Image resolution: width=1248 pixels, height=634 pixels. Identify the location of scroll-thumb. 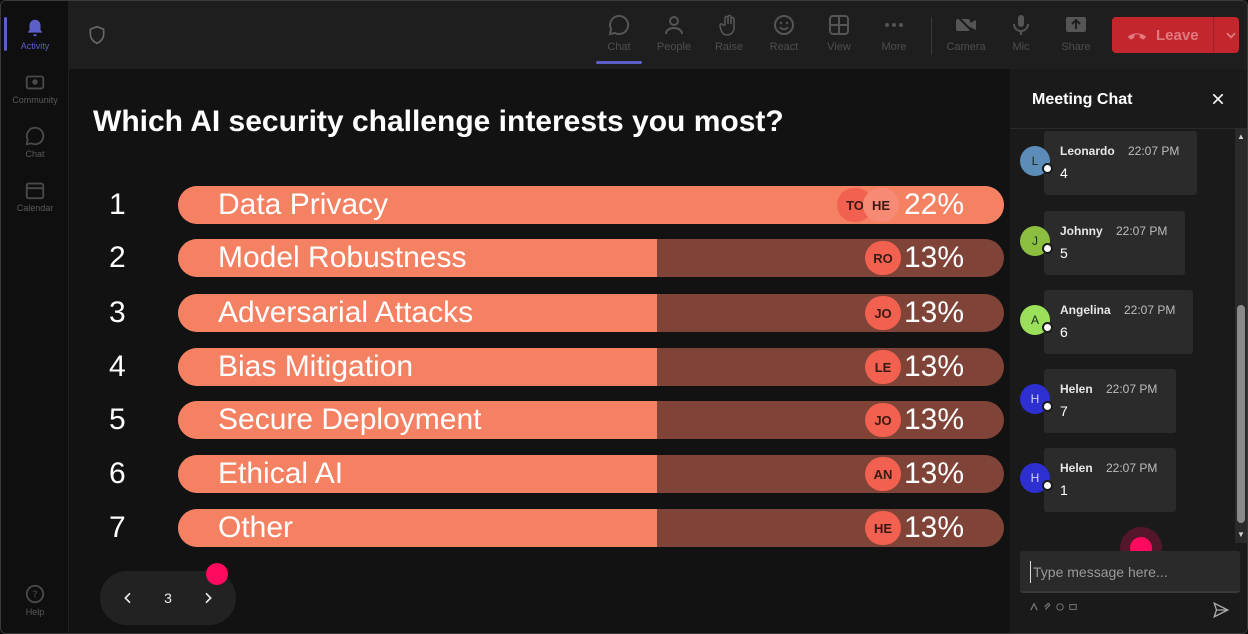
(1241, 414).